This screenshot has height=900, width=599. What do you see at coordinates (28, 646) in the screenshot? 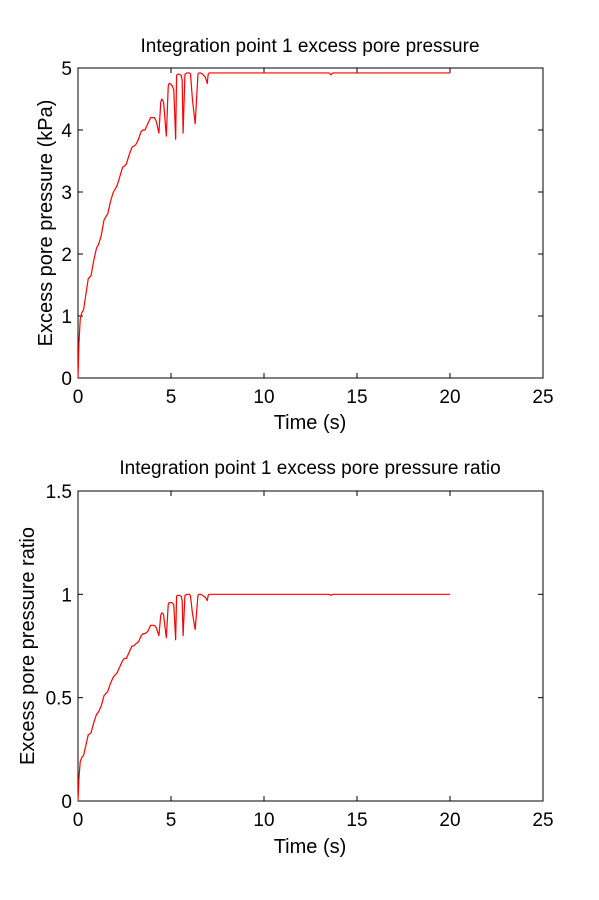
I see `y-axis-label: Excess pore pressure ratio` at bounding box center [28, 646].